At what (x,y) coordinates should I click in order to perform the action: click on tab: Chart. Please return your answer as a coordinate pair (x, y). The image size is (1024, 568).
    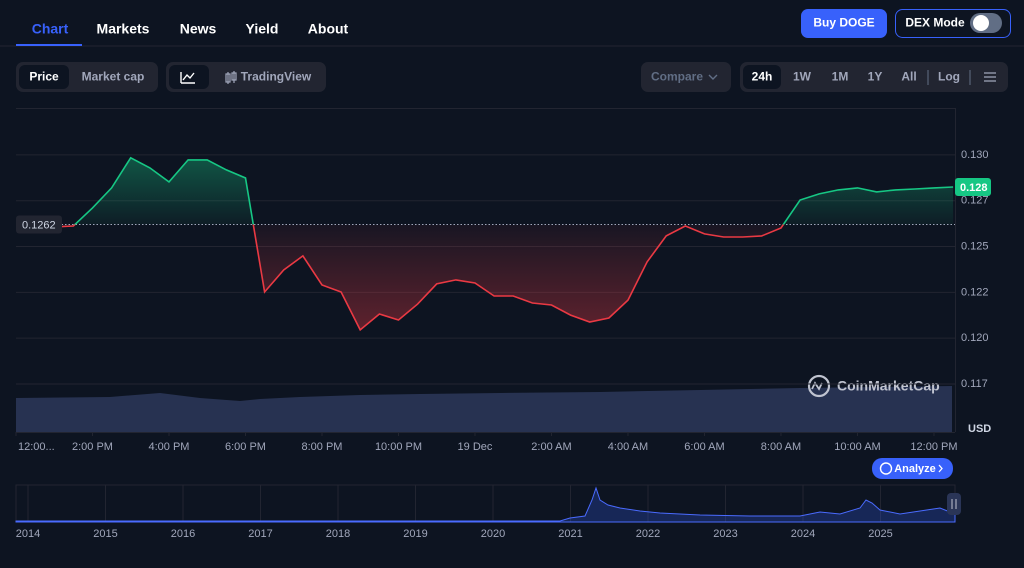
    Looking at the image, I should click on (50, 29).